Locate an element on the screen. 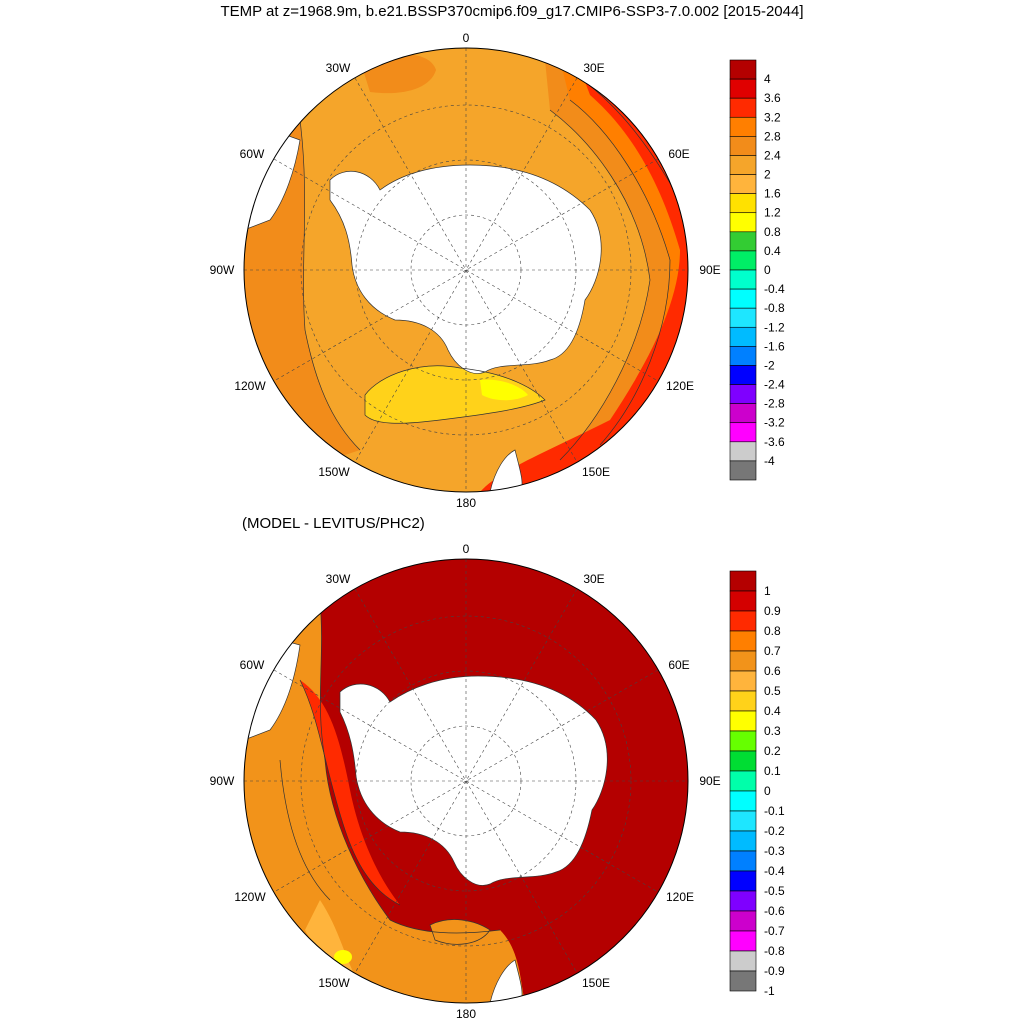 The image size is (1024, 1024). bot-lbl-60e: 60E is located at coordinates (678, 665).